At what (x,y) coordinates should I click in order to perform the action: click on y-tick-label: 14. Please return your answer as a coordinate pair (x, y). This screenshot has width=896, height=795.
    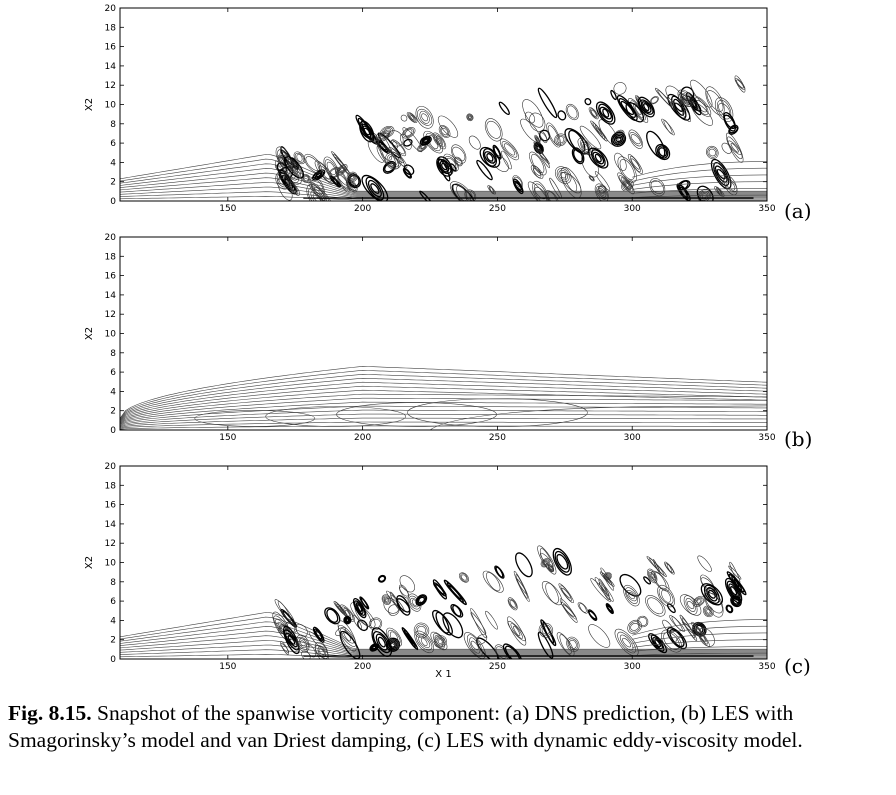
    Looking at the image, I should click on (111, 525).